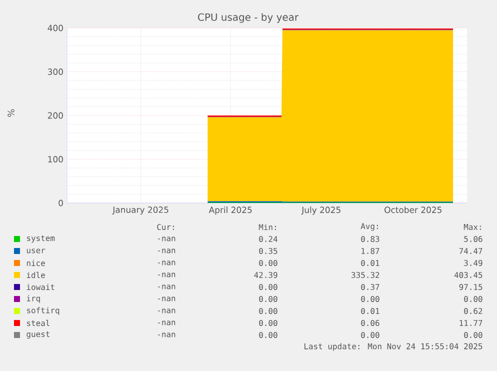 Image resolution: width=497 pixels, height=371 pixels. I want to click on y-tick-label: 200, so click(55, 115).